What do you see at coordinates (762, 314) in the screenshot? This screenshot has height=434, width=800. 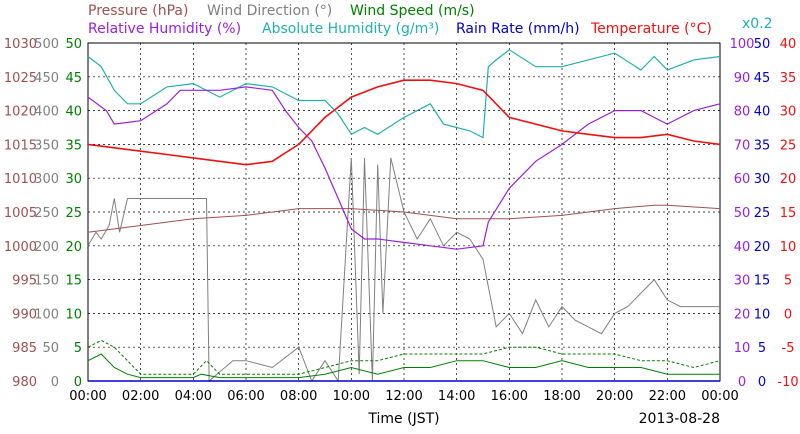 I see `y-tick-rain-rate: 10` at bounding box center [762, 314].